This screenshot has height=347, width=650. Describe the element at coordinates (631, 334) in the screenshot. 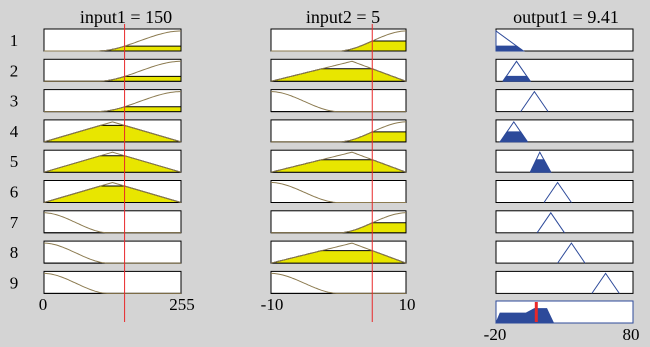

I see `output1-axis-max: 80` at that location.